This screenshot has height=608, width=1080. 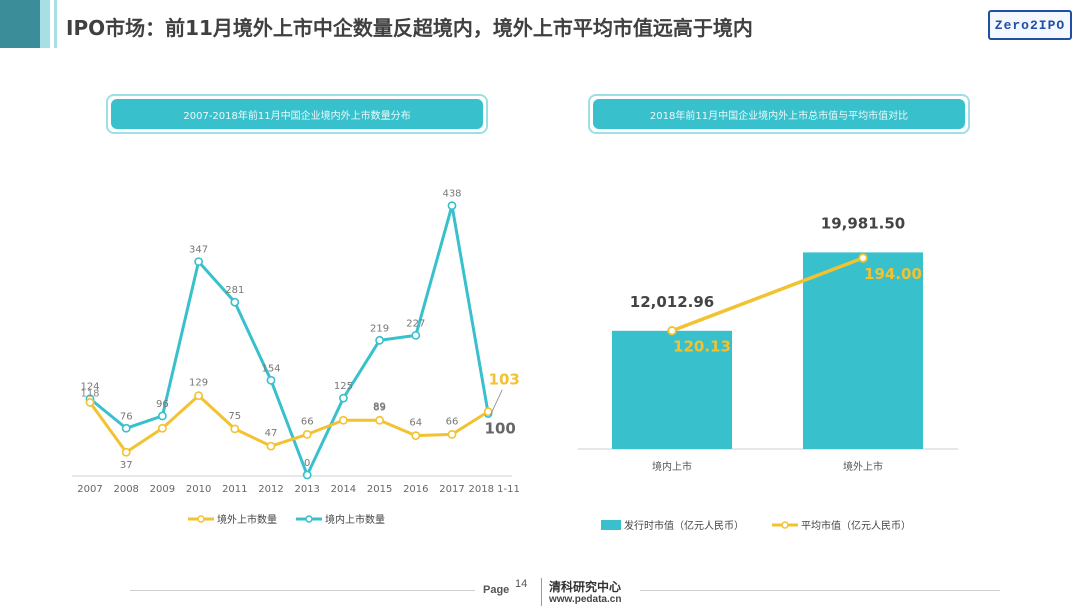 I want to click on legend-label-avg: 平均市值（亿元人民币）, so click(x=856, y=525).